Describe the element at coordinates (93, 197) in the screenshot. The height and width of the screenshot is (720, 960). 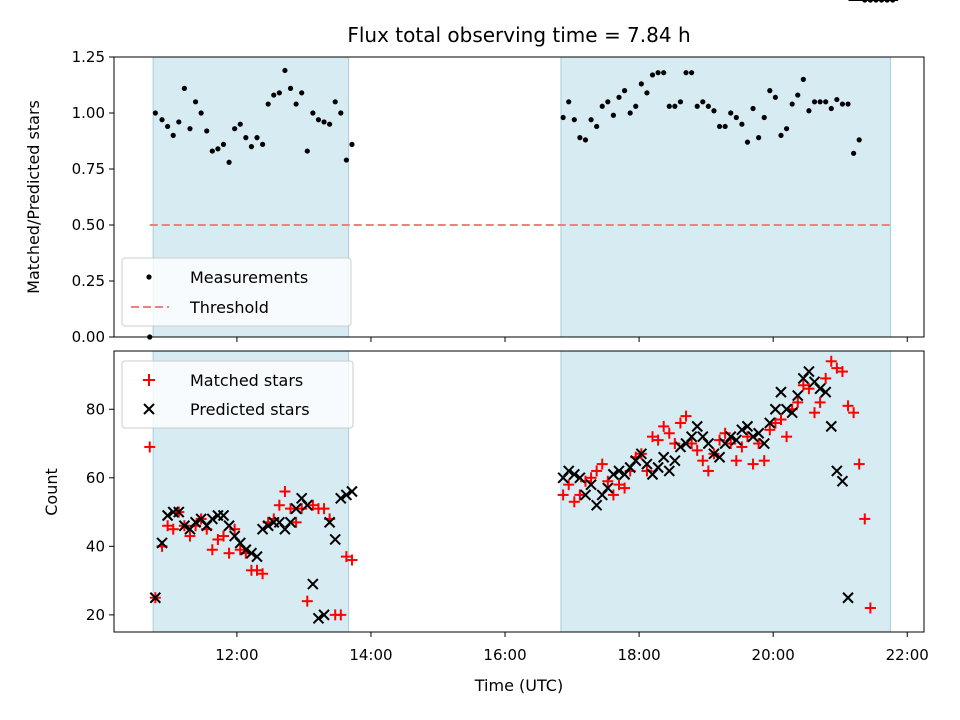
I see `ratio-panel-y-ticks: 0.00 0.25 0.50 0.75 1.00 1.25` at that location.